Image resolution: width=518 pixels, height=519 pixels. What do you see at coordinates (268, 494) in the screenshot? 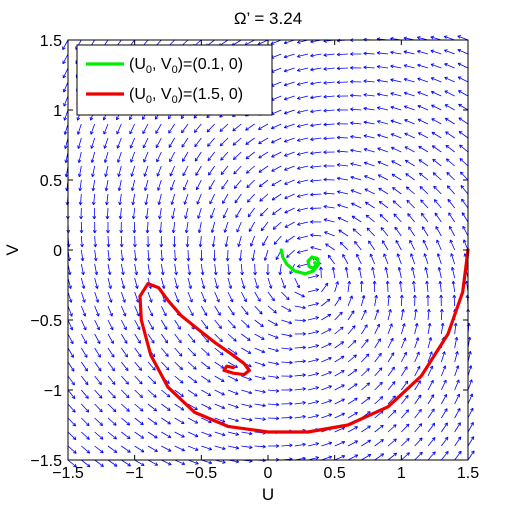
I see `x-axis-label: U` at bounding box center [268, 494].